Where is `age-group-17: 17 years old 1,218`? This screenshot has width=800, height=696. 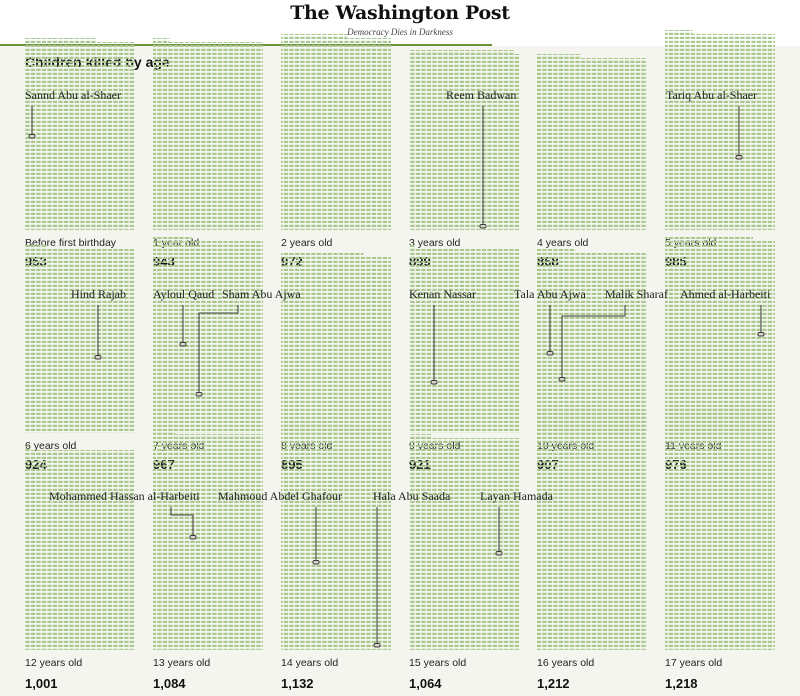 age-group-17: 17 years old 1,218 is located at coordinates (720, 548).